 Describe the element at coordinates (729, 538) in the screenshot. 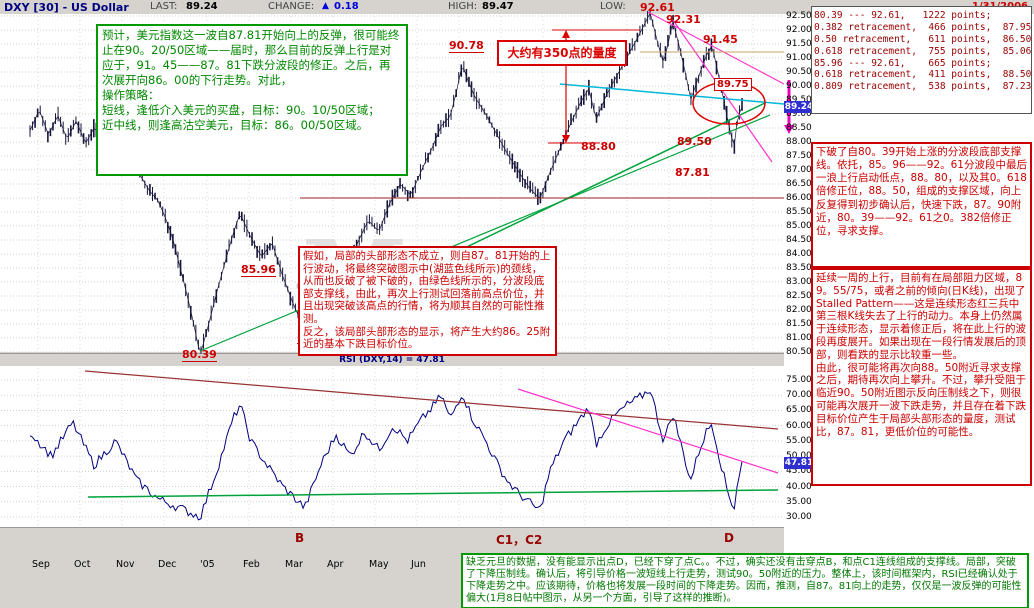

I see `swing-letter: D` at that location.